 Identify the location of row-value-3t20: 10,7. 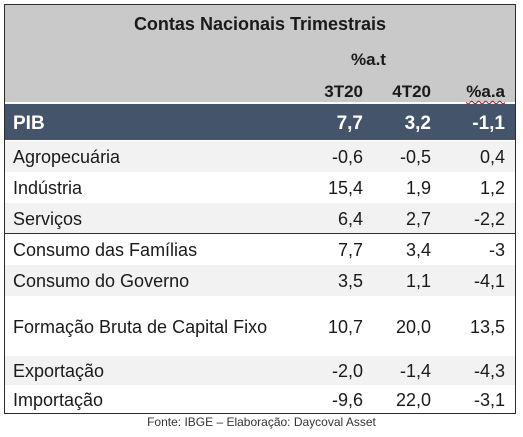
(345, 327).